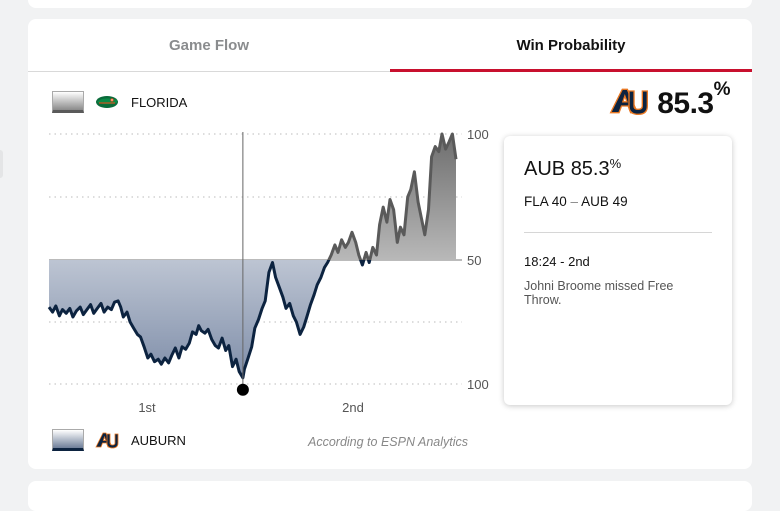 The height and width of the screenshot is (511, 780). What do you see at coordinates (68, 440) in the screenshot?
I see `auburn-swatch` at bounding box center [68, 440].